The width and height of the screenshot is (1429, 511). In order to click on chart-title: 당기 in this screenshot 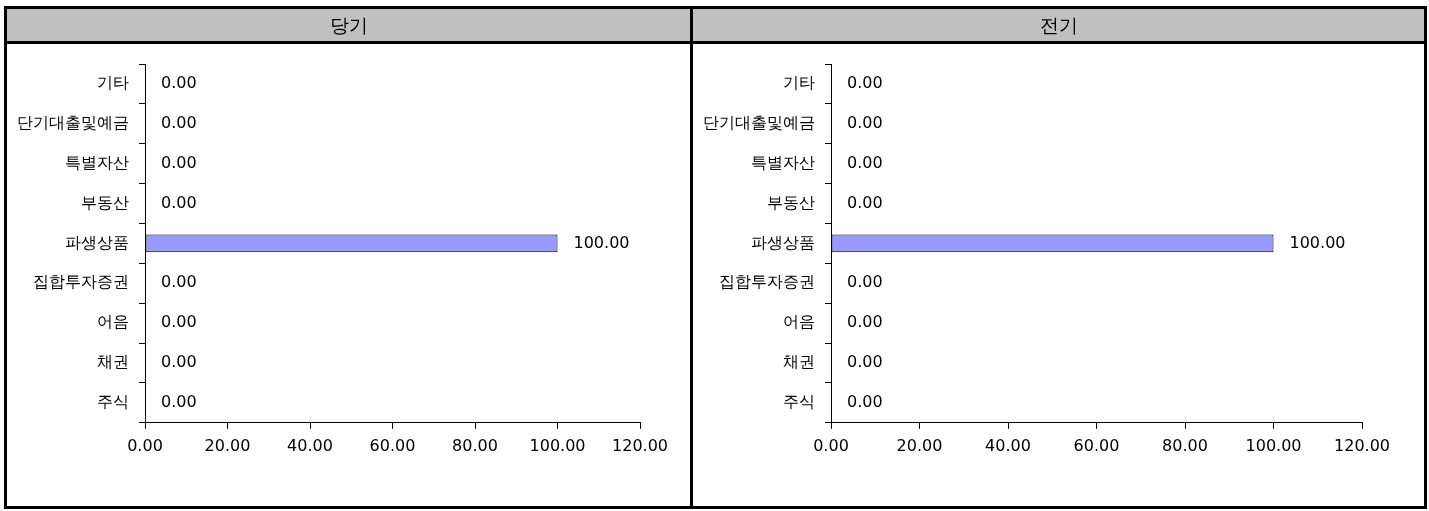, I will do `click(348, 26)`.